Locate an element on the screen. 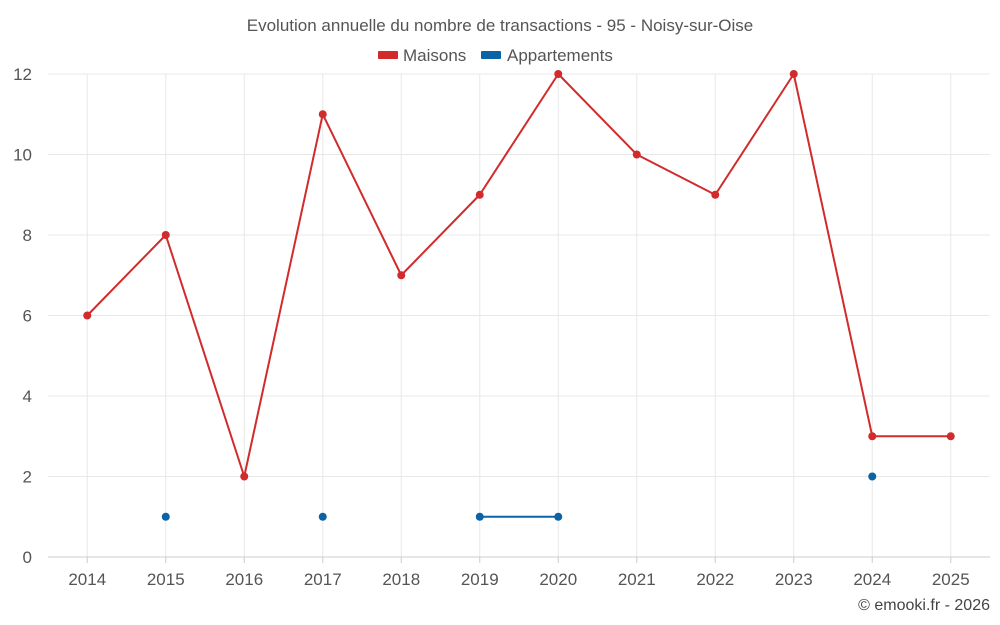 This screenshot has height=625, width=1000. x-tick-label: 2024 is located at coordinates (872, 579).